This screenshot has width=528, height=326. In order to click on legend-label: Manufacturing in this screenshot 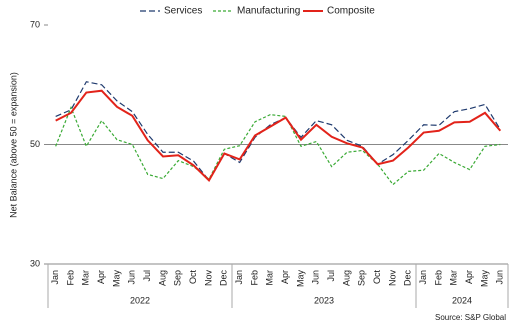, I will do `click(268, 11)`.